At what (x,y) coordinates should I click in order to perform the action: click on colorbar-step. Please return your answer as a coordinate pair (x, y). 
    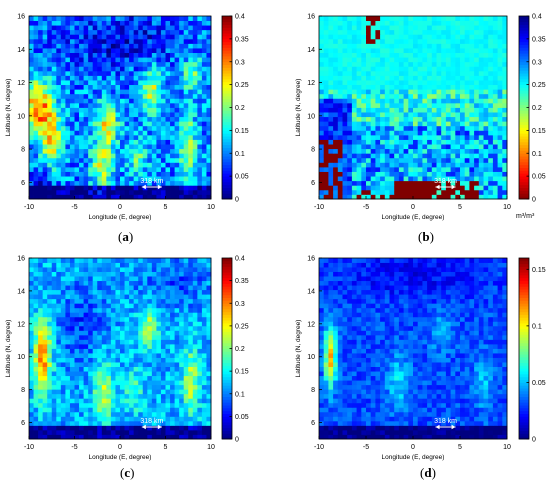
    Looking at the image, I should click on (524, 32).